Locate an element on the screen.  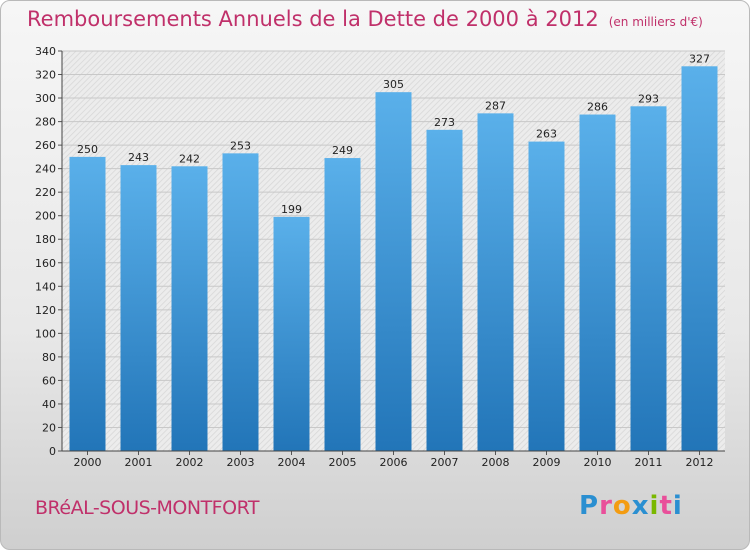
bar-value-label: 249 is located at coordinates (342, 150).